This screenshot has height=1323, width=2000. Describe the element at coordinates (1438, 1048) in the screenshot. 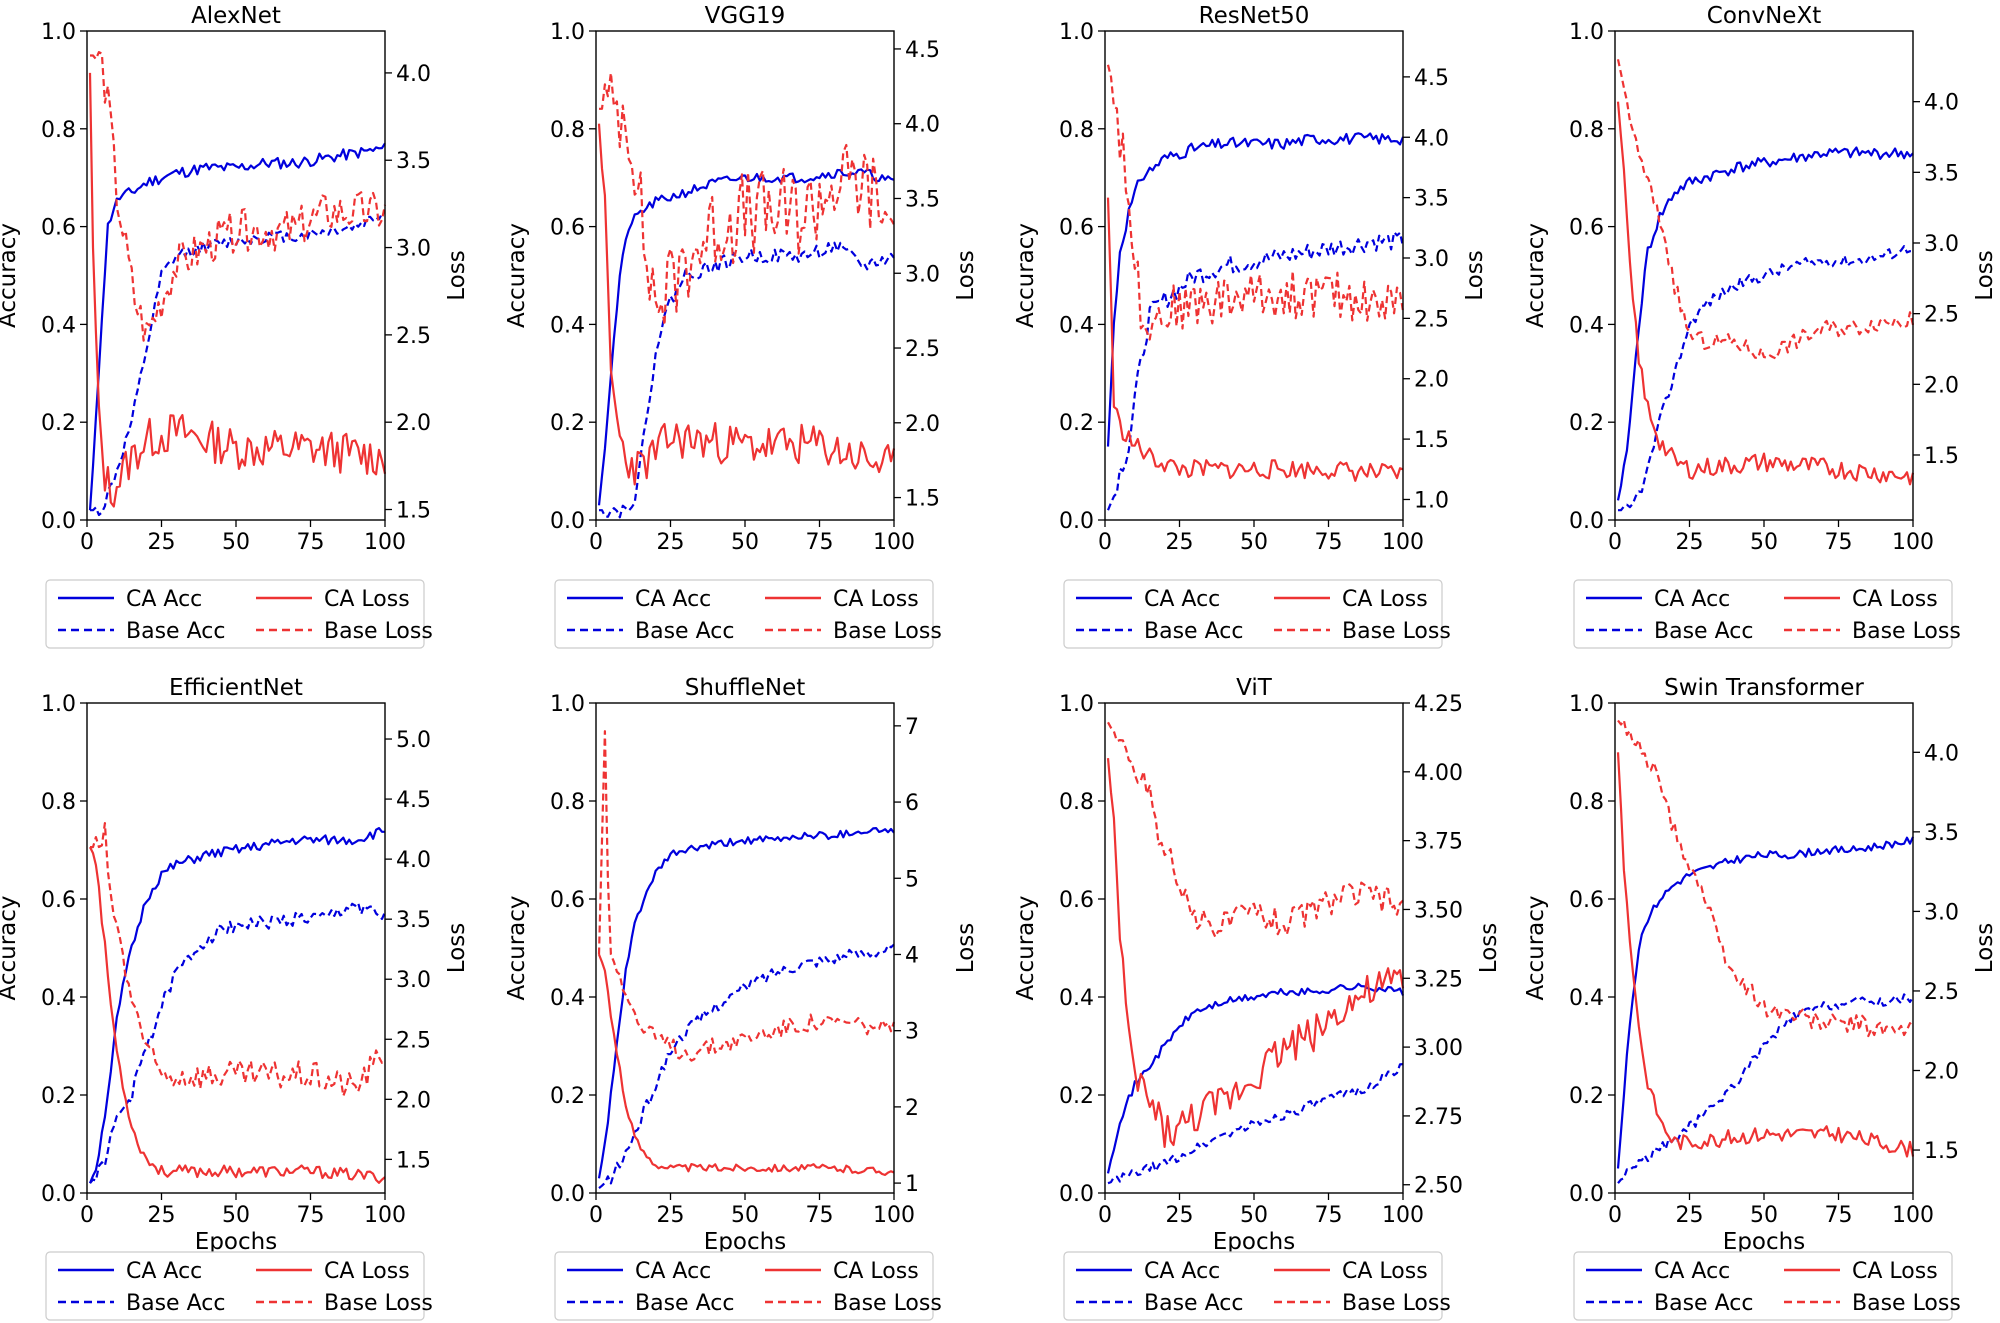

I see `y2-tick-label: 3.00` at that location.